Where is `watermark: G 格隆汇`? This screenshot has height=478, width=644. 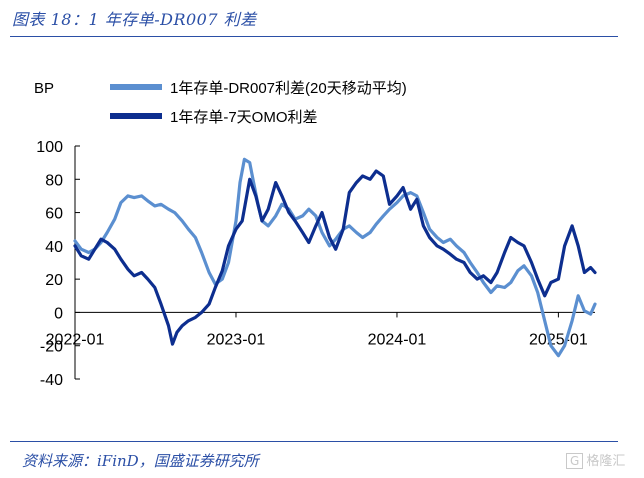 watermark: G 格隆汇 is located at coordinates (595, 459).